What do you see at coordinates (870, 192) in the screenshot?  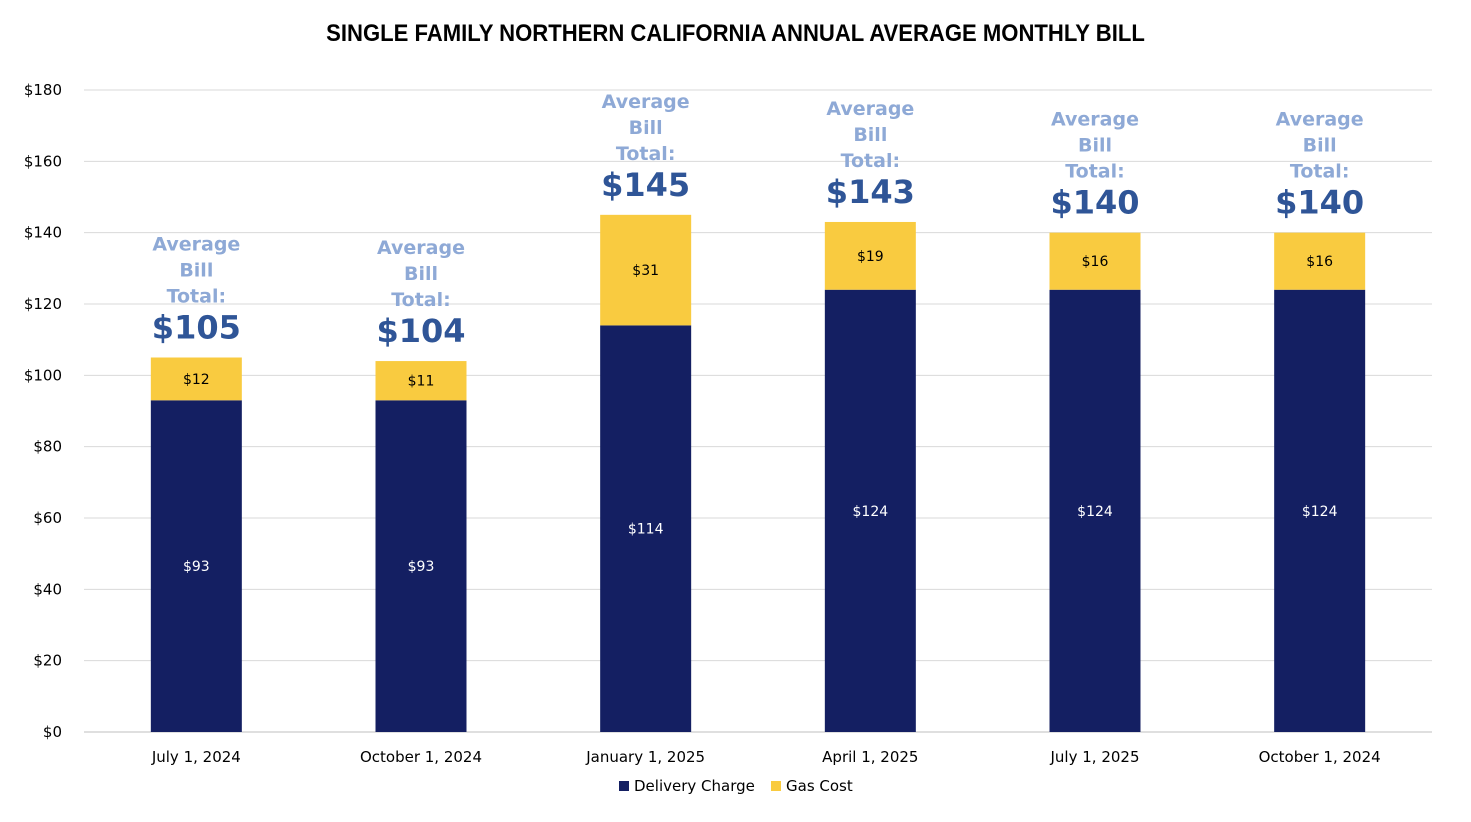 I see `total-value-label: $143` at bounding box center [870, 192].